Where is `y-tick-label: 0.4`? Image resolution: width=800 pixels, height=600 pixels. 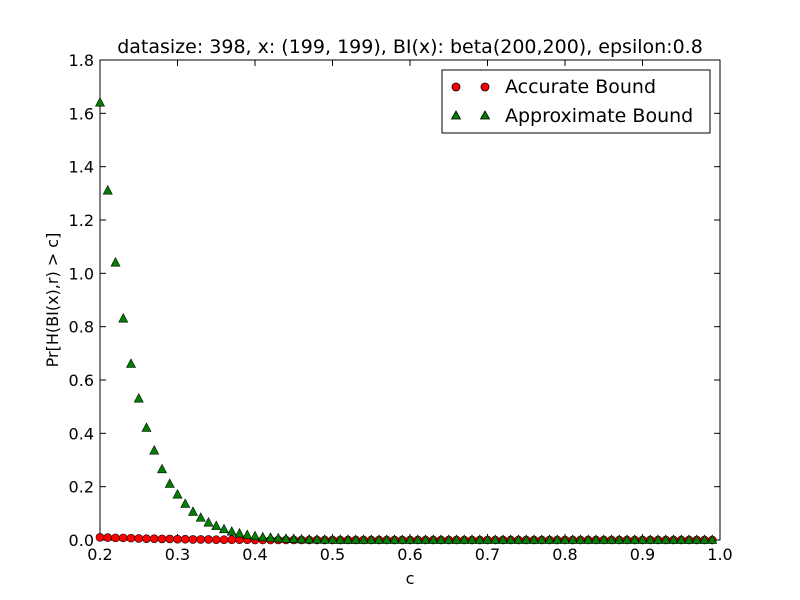 y-tick-label: 0.4 is located at coordinates (81, 433).